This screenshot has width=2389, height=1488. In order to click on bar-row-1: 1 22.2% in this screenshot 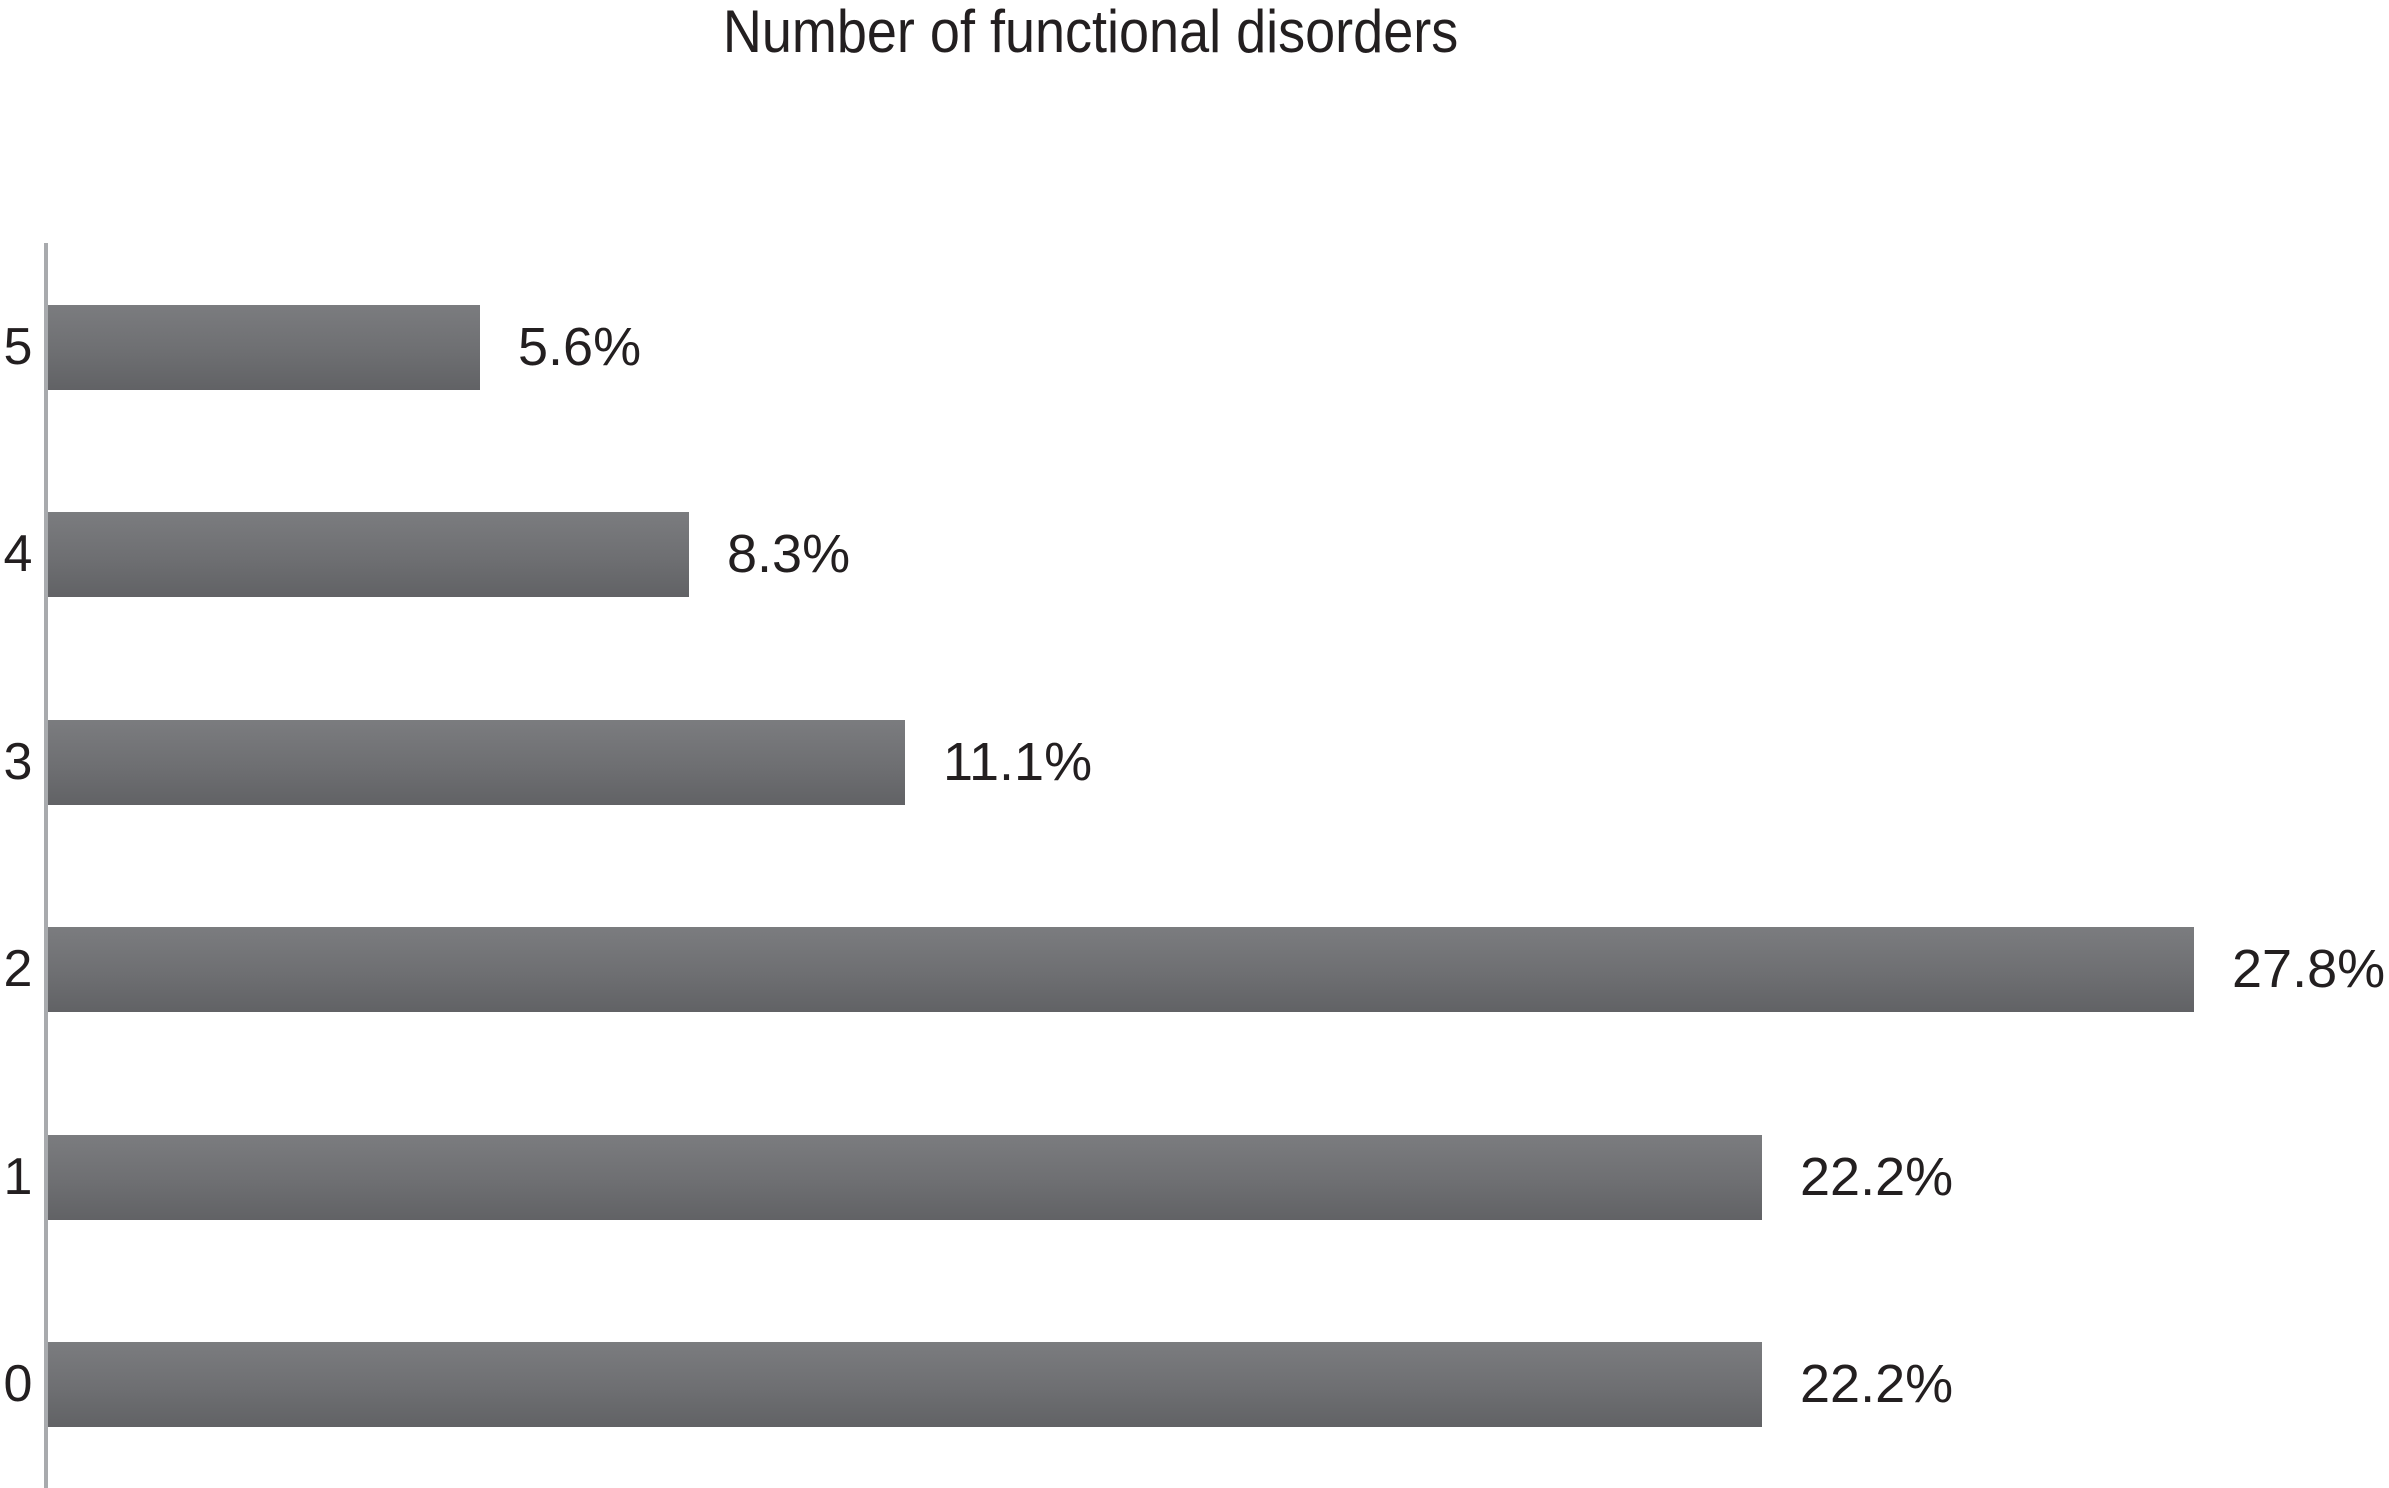, I will do `click(1194, 1177)`.